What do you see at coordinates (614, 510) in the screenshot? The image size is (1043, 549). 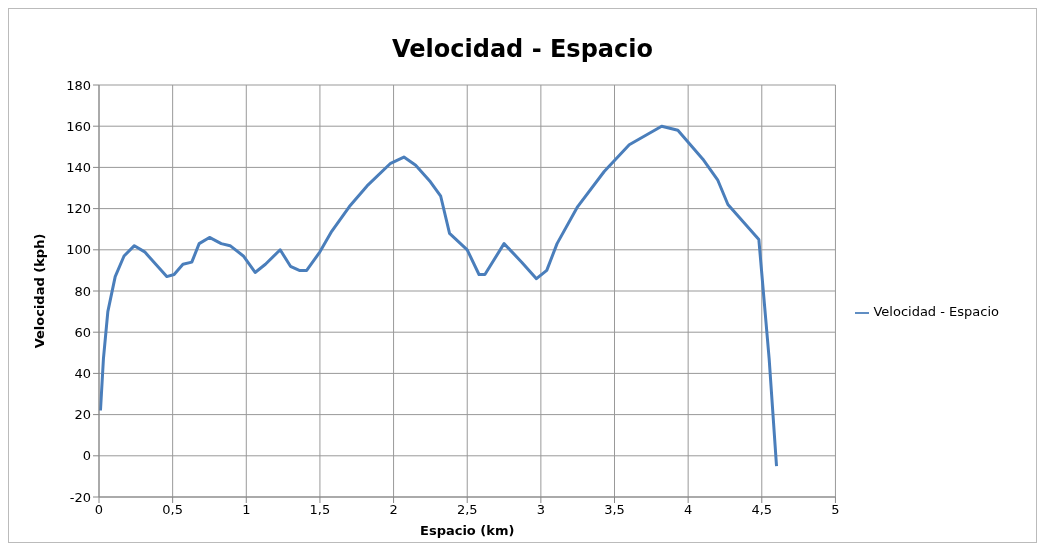 I see `x-tick-label: 3,5` at bounding box center [614, 510].